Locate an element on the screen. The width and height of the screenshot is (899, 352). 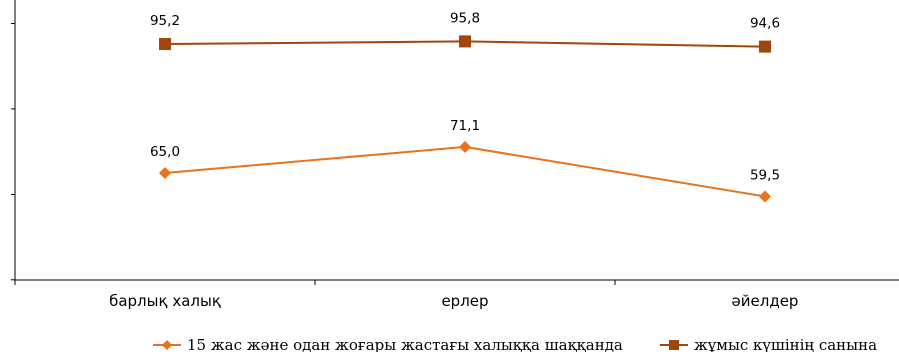
series-2: 95,2 95,8 94,6 is located at coordinates (465, 31).